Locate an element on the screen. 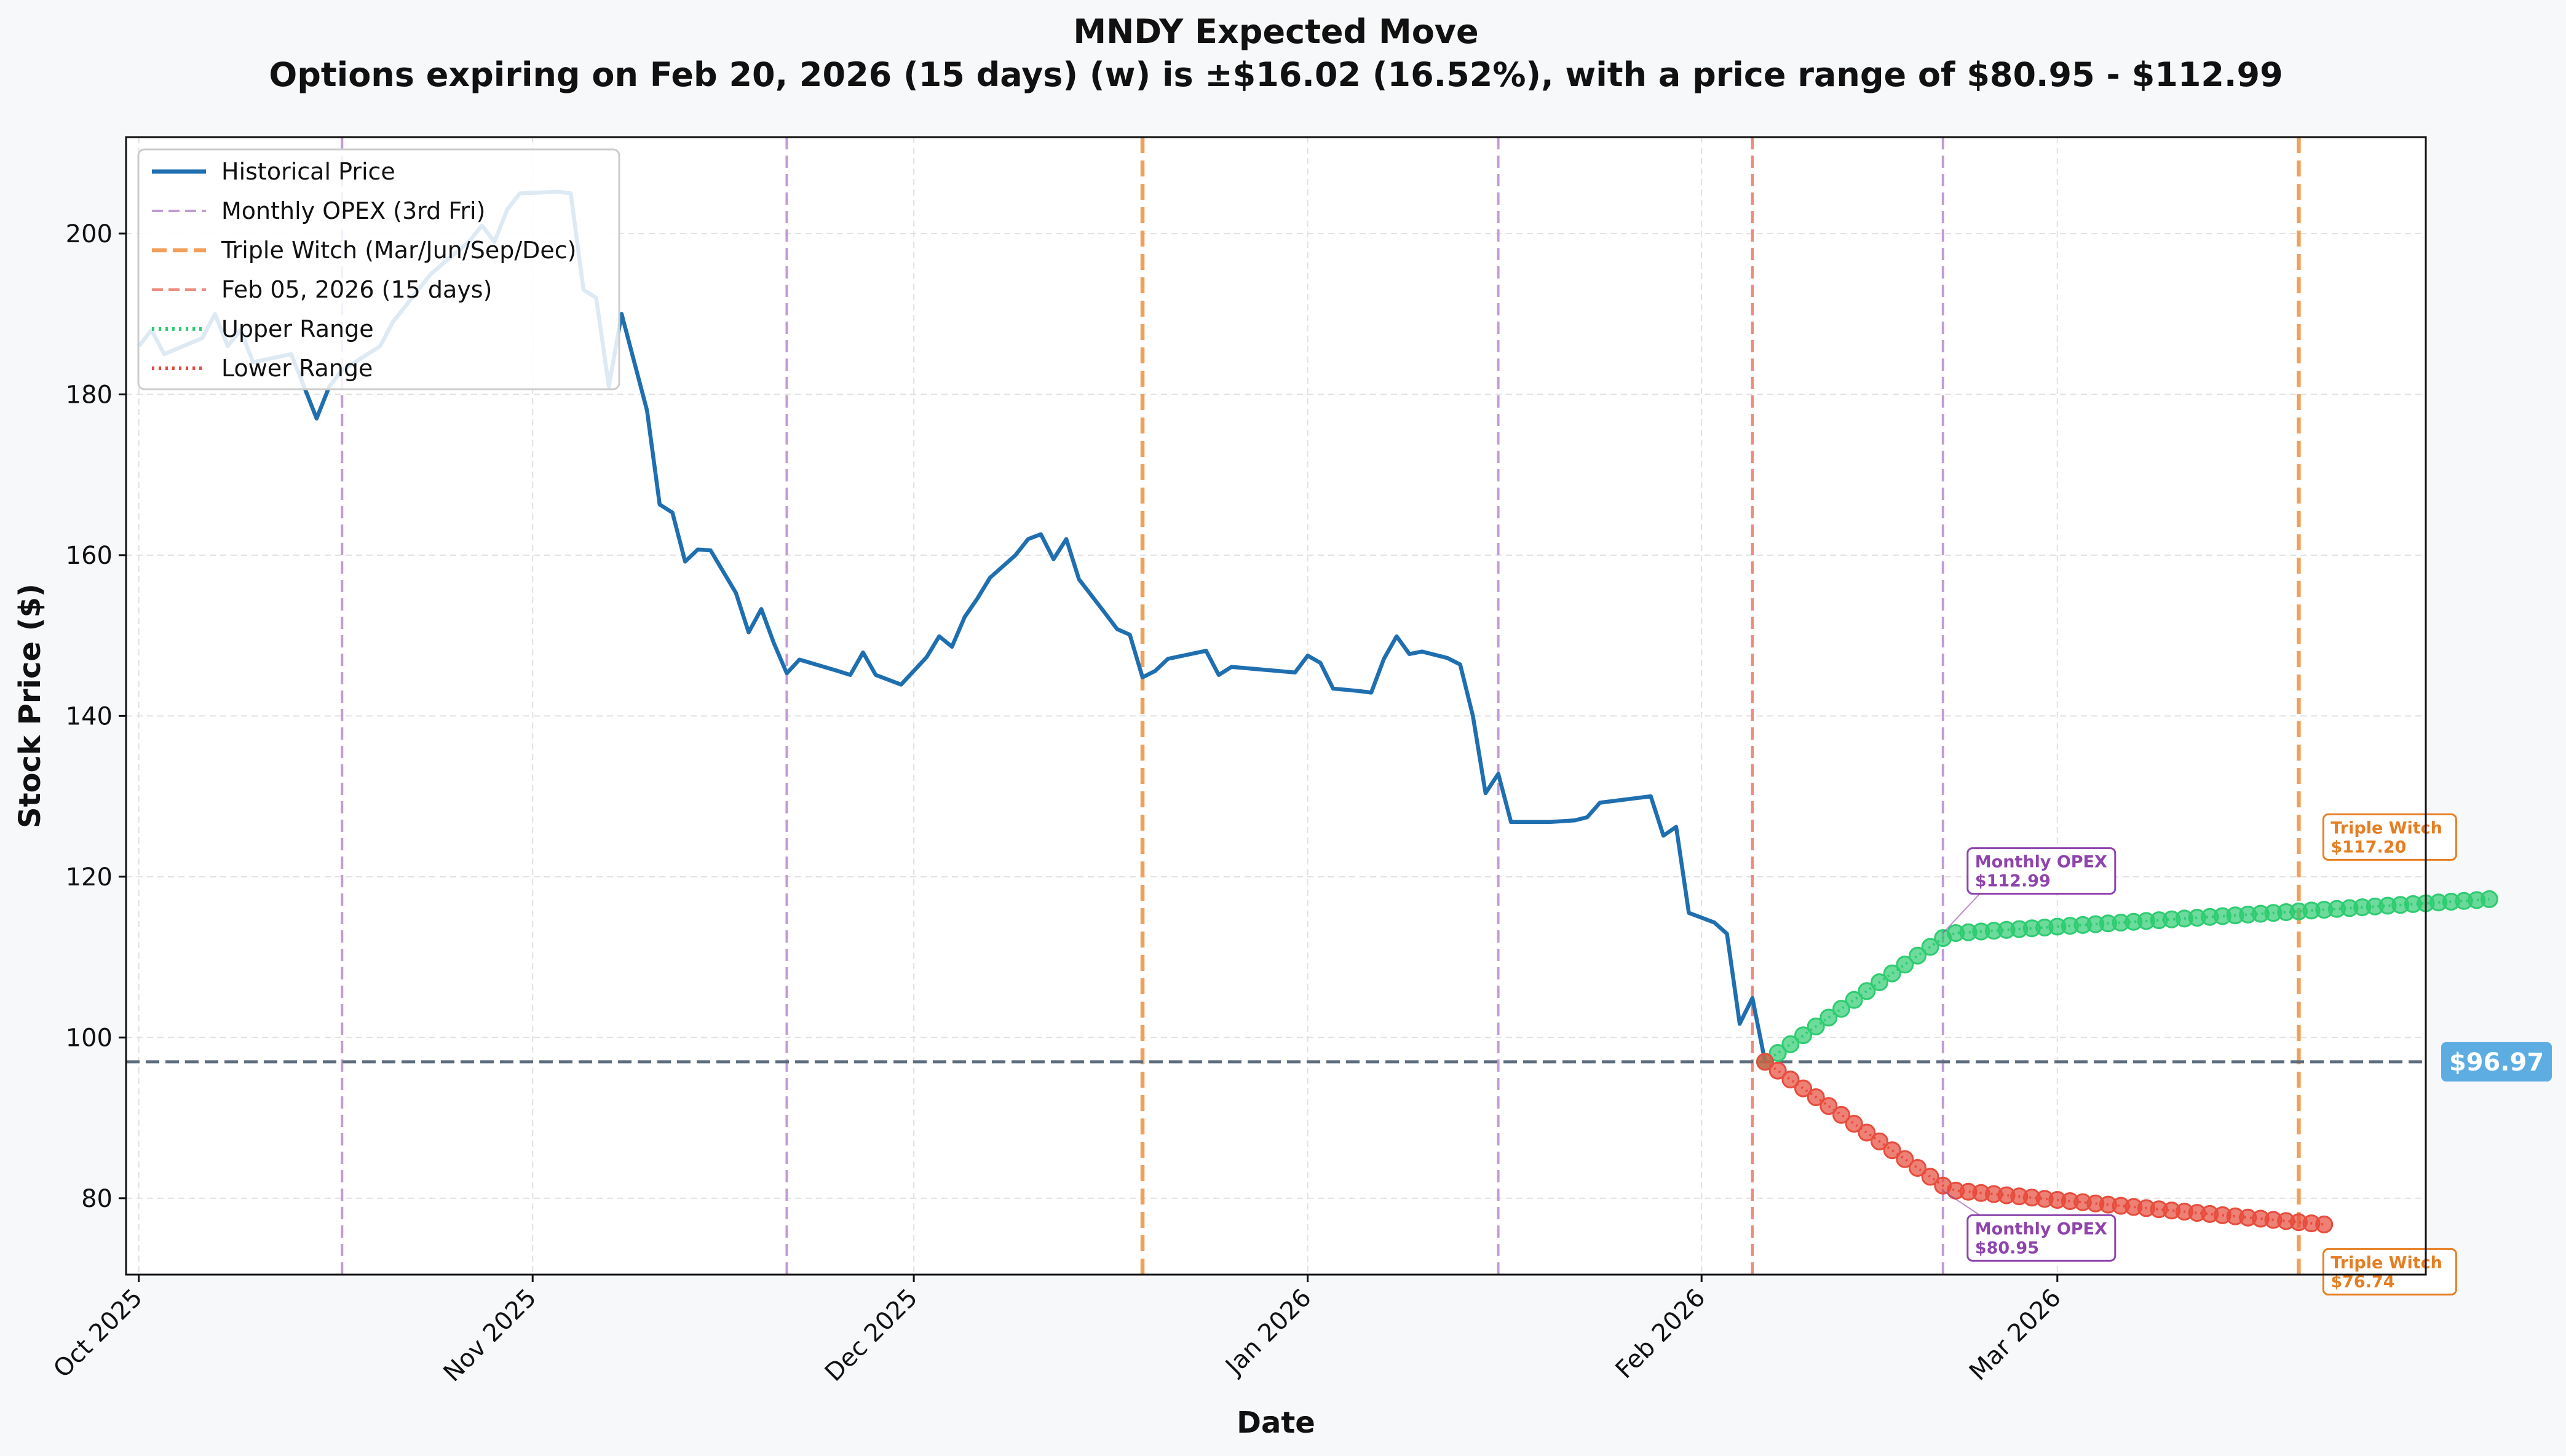 The width and height of the screenshot is (2566, 1456). legend-box is located at coordinates (378, 269).